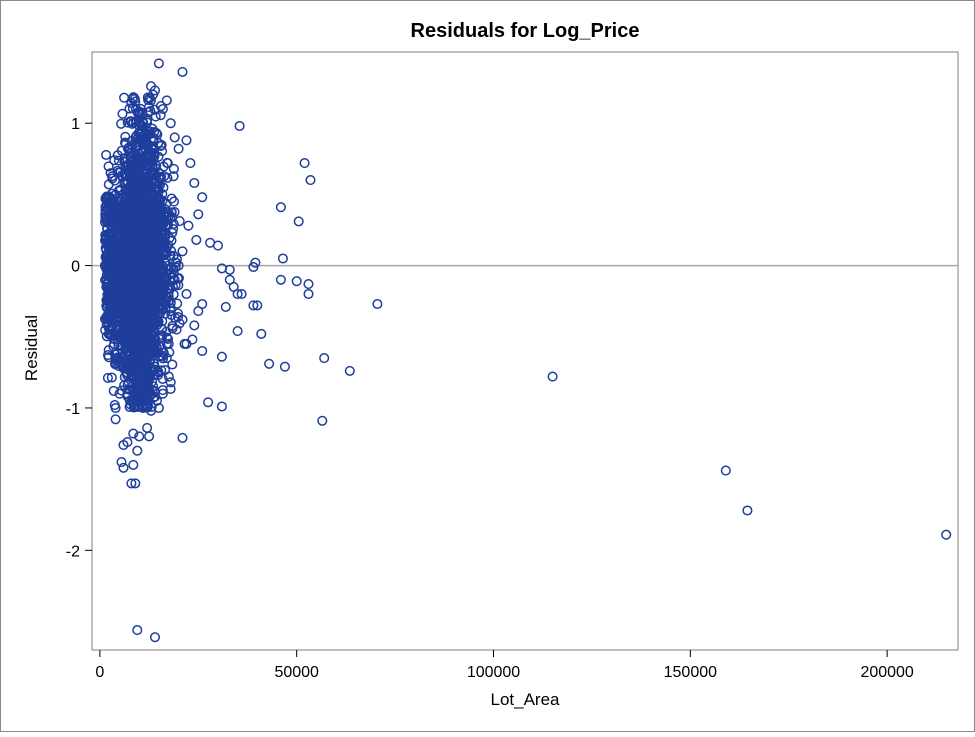  Describe the element at coordinates (690, 672) in the screenshot. I see `x-tick-label: 150000` at that location.